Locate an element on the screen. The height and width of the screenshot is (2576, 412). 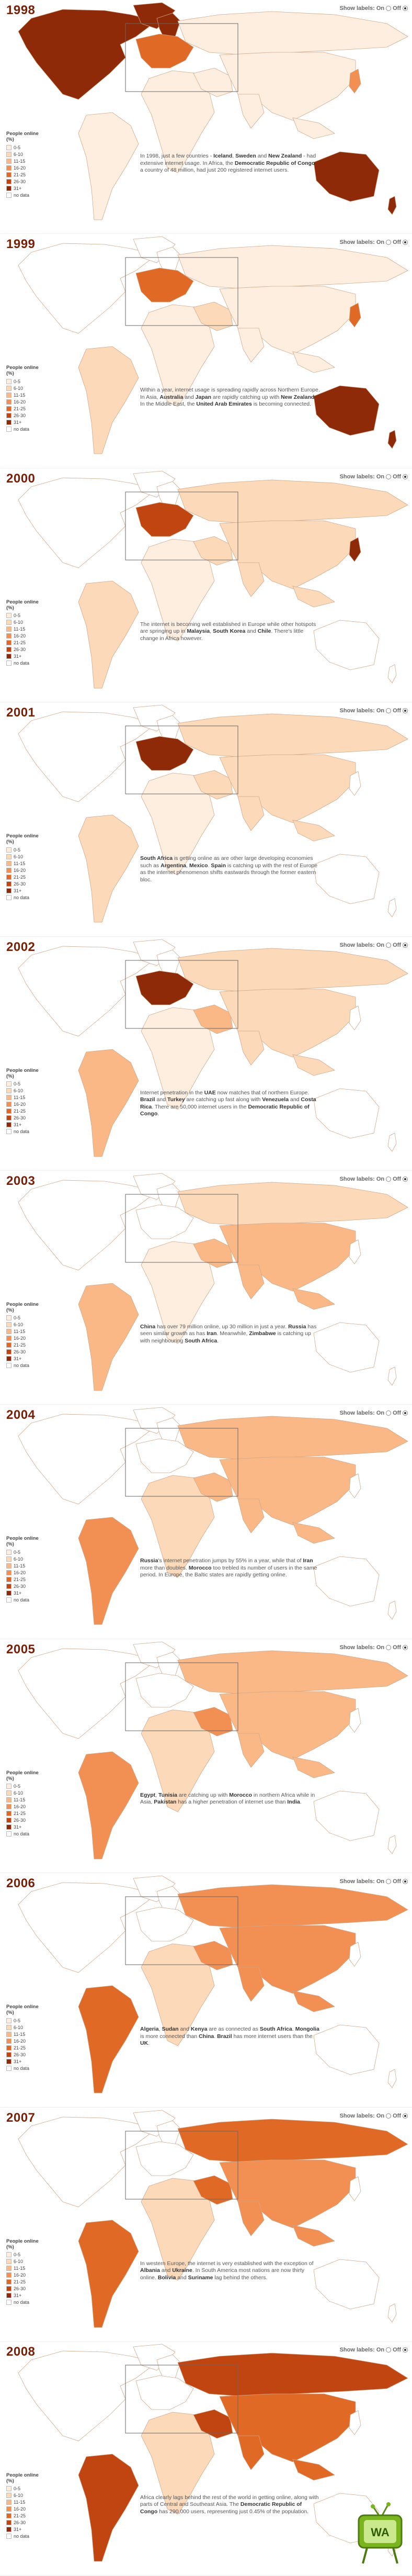
caption-text: . In the Middle East, the is located at coordinates (228, 401).